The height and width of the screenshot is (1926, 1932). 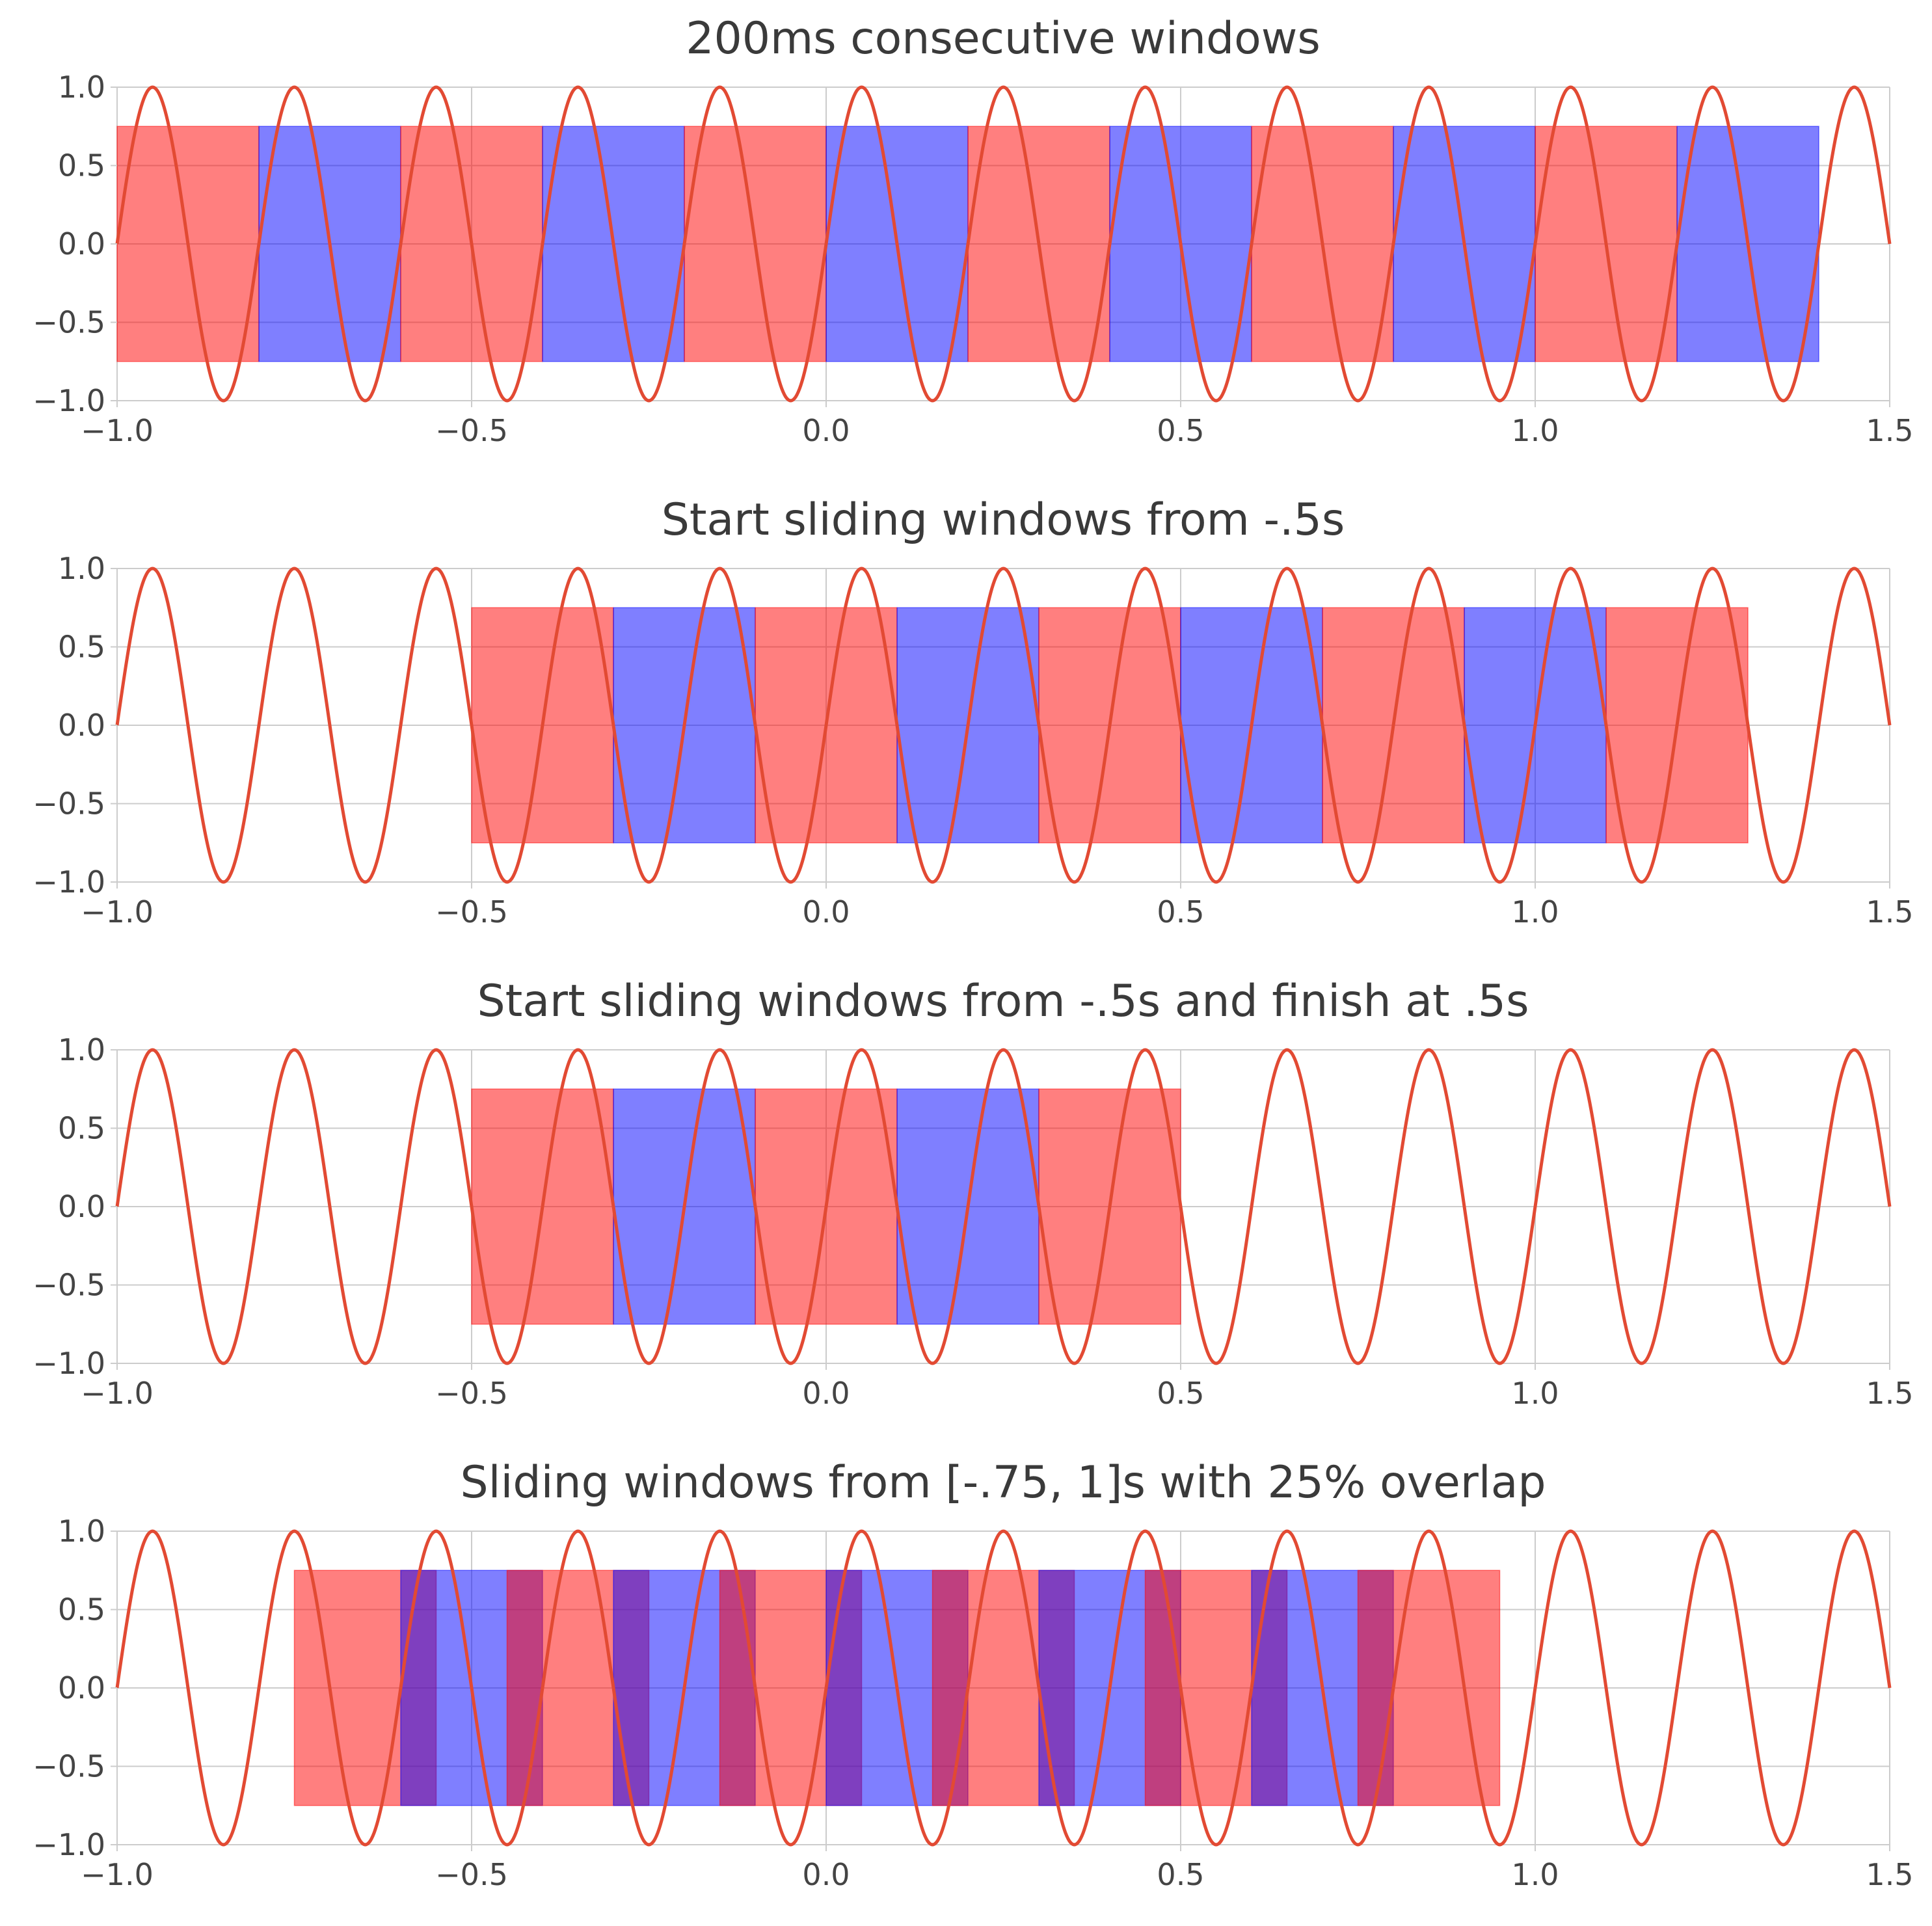 I want to click on subplot-4-x-ticks: −1.0 −0.5 0.0 0.5 1.0 1.5, so click(x=997, y=1869).